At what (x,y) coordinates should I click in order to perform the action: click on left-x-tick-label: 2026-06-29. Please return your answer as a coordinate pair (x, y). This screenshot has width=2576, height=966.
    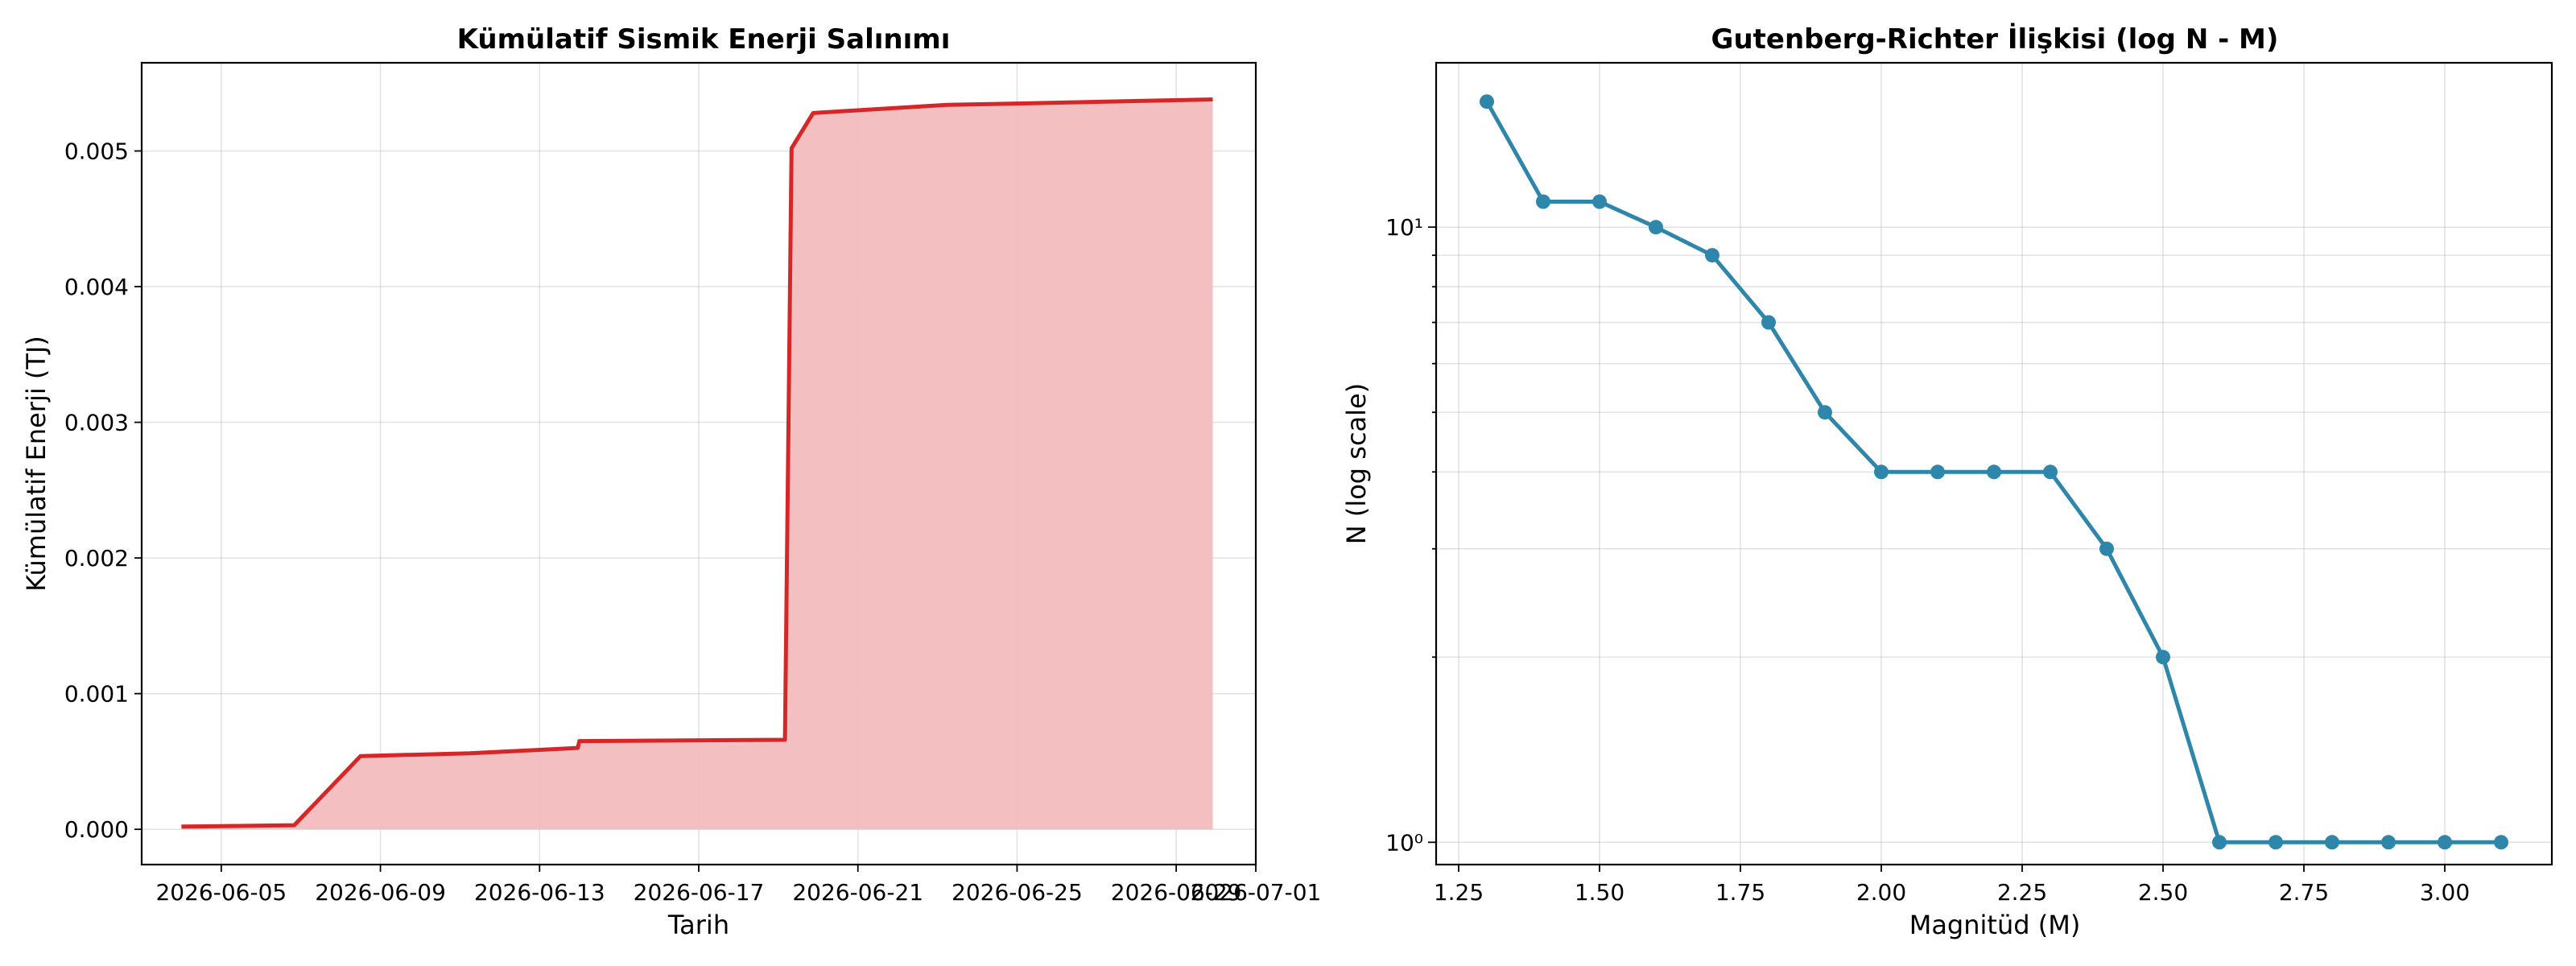
    Looking at the image, I should click on (1176, 892).